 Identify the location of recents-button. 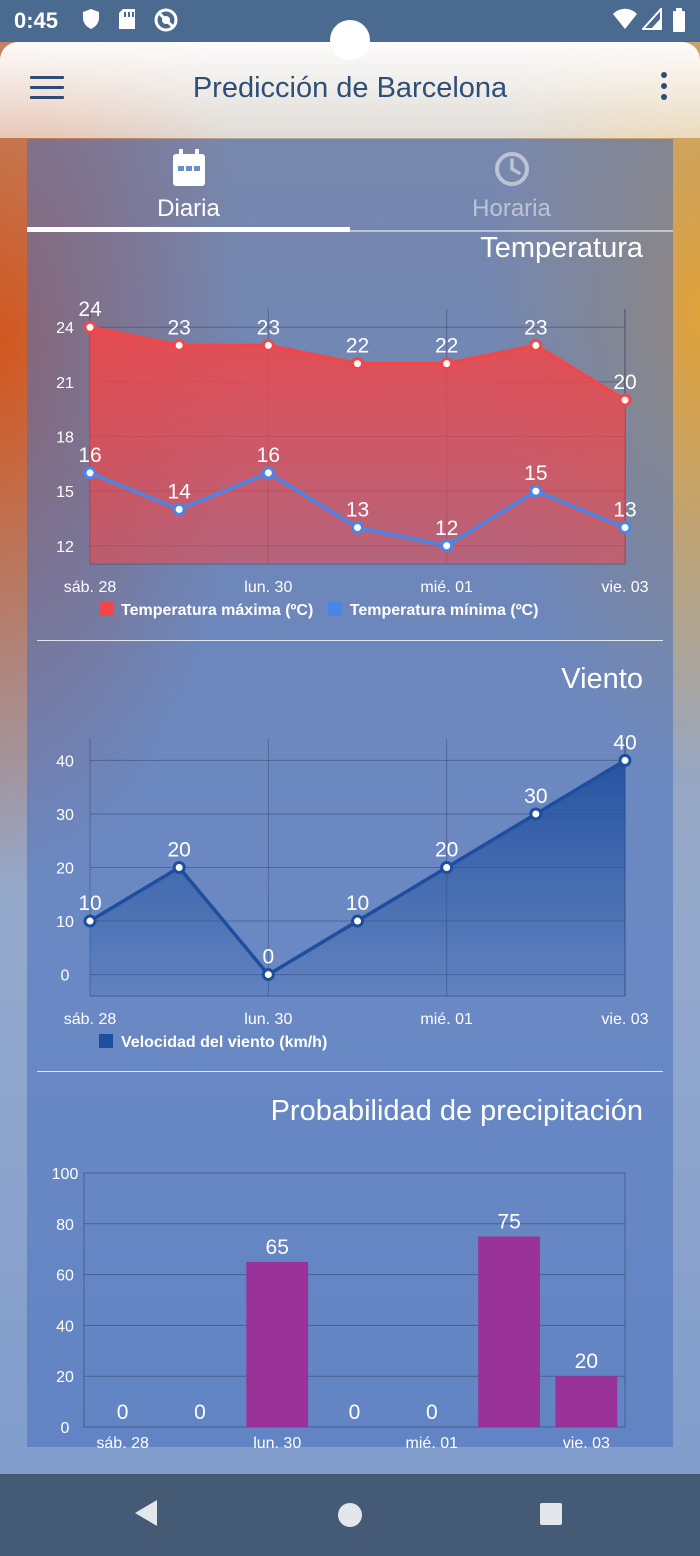
(551, 1514).